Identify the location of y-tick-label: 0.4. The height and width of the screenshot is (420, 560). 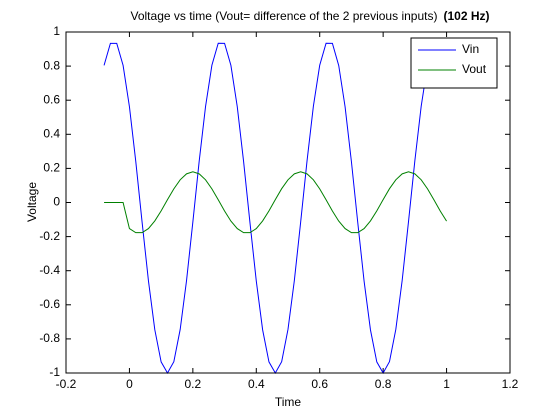
(51, 133).